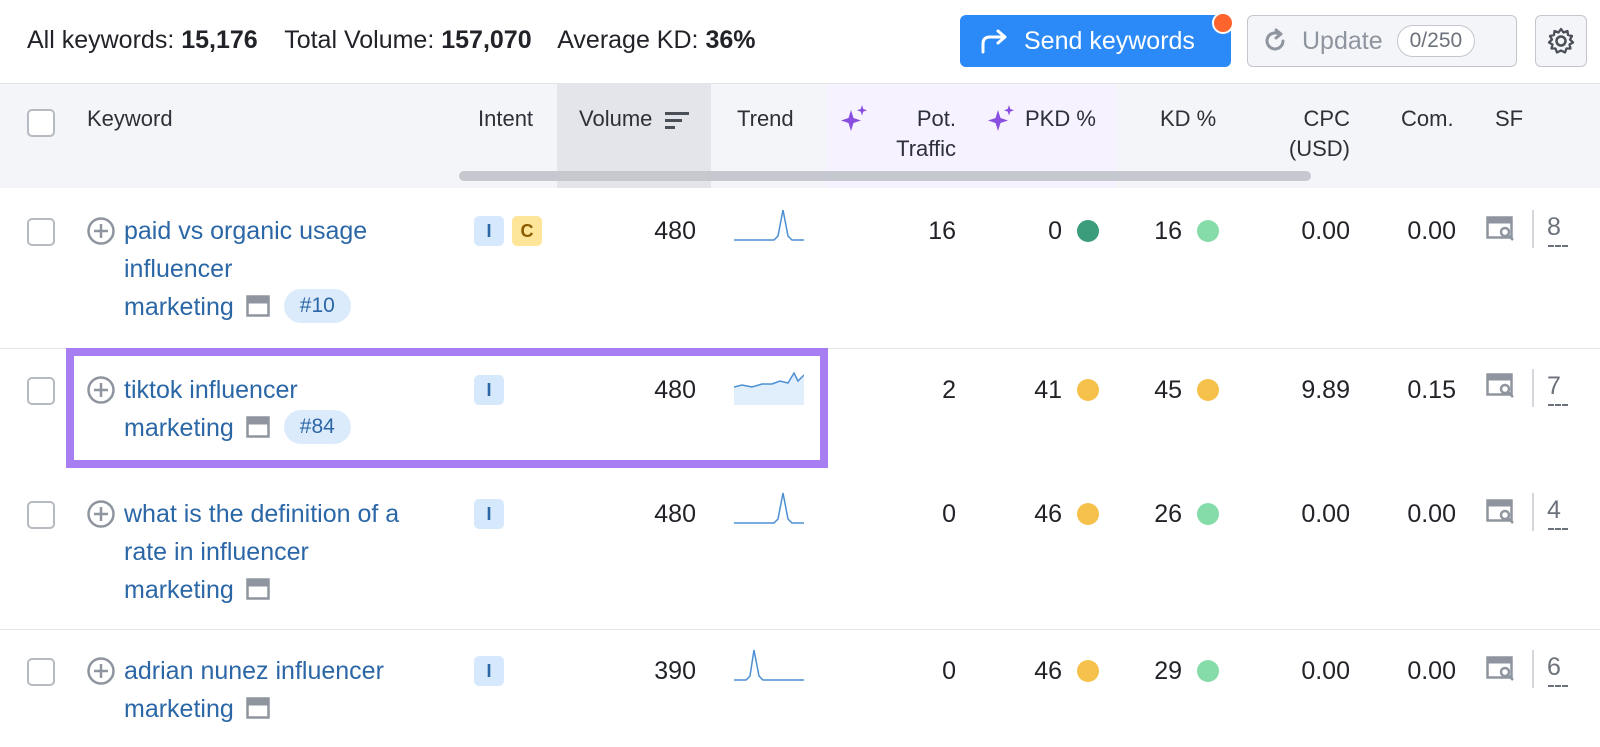 Image resolution: width=1600 pixels, height=747 pixels. What do you see at coordinates (676, 121) in the screenshot?
I see `sort-icon` at bounding box center [676, 121].